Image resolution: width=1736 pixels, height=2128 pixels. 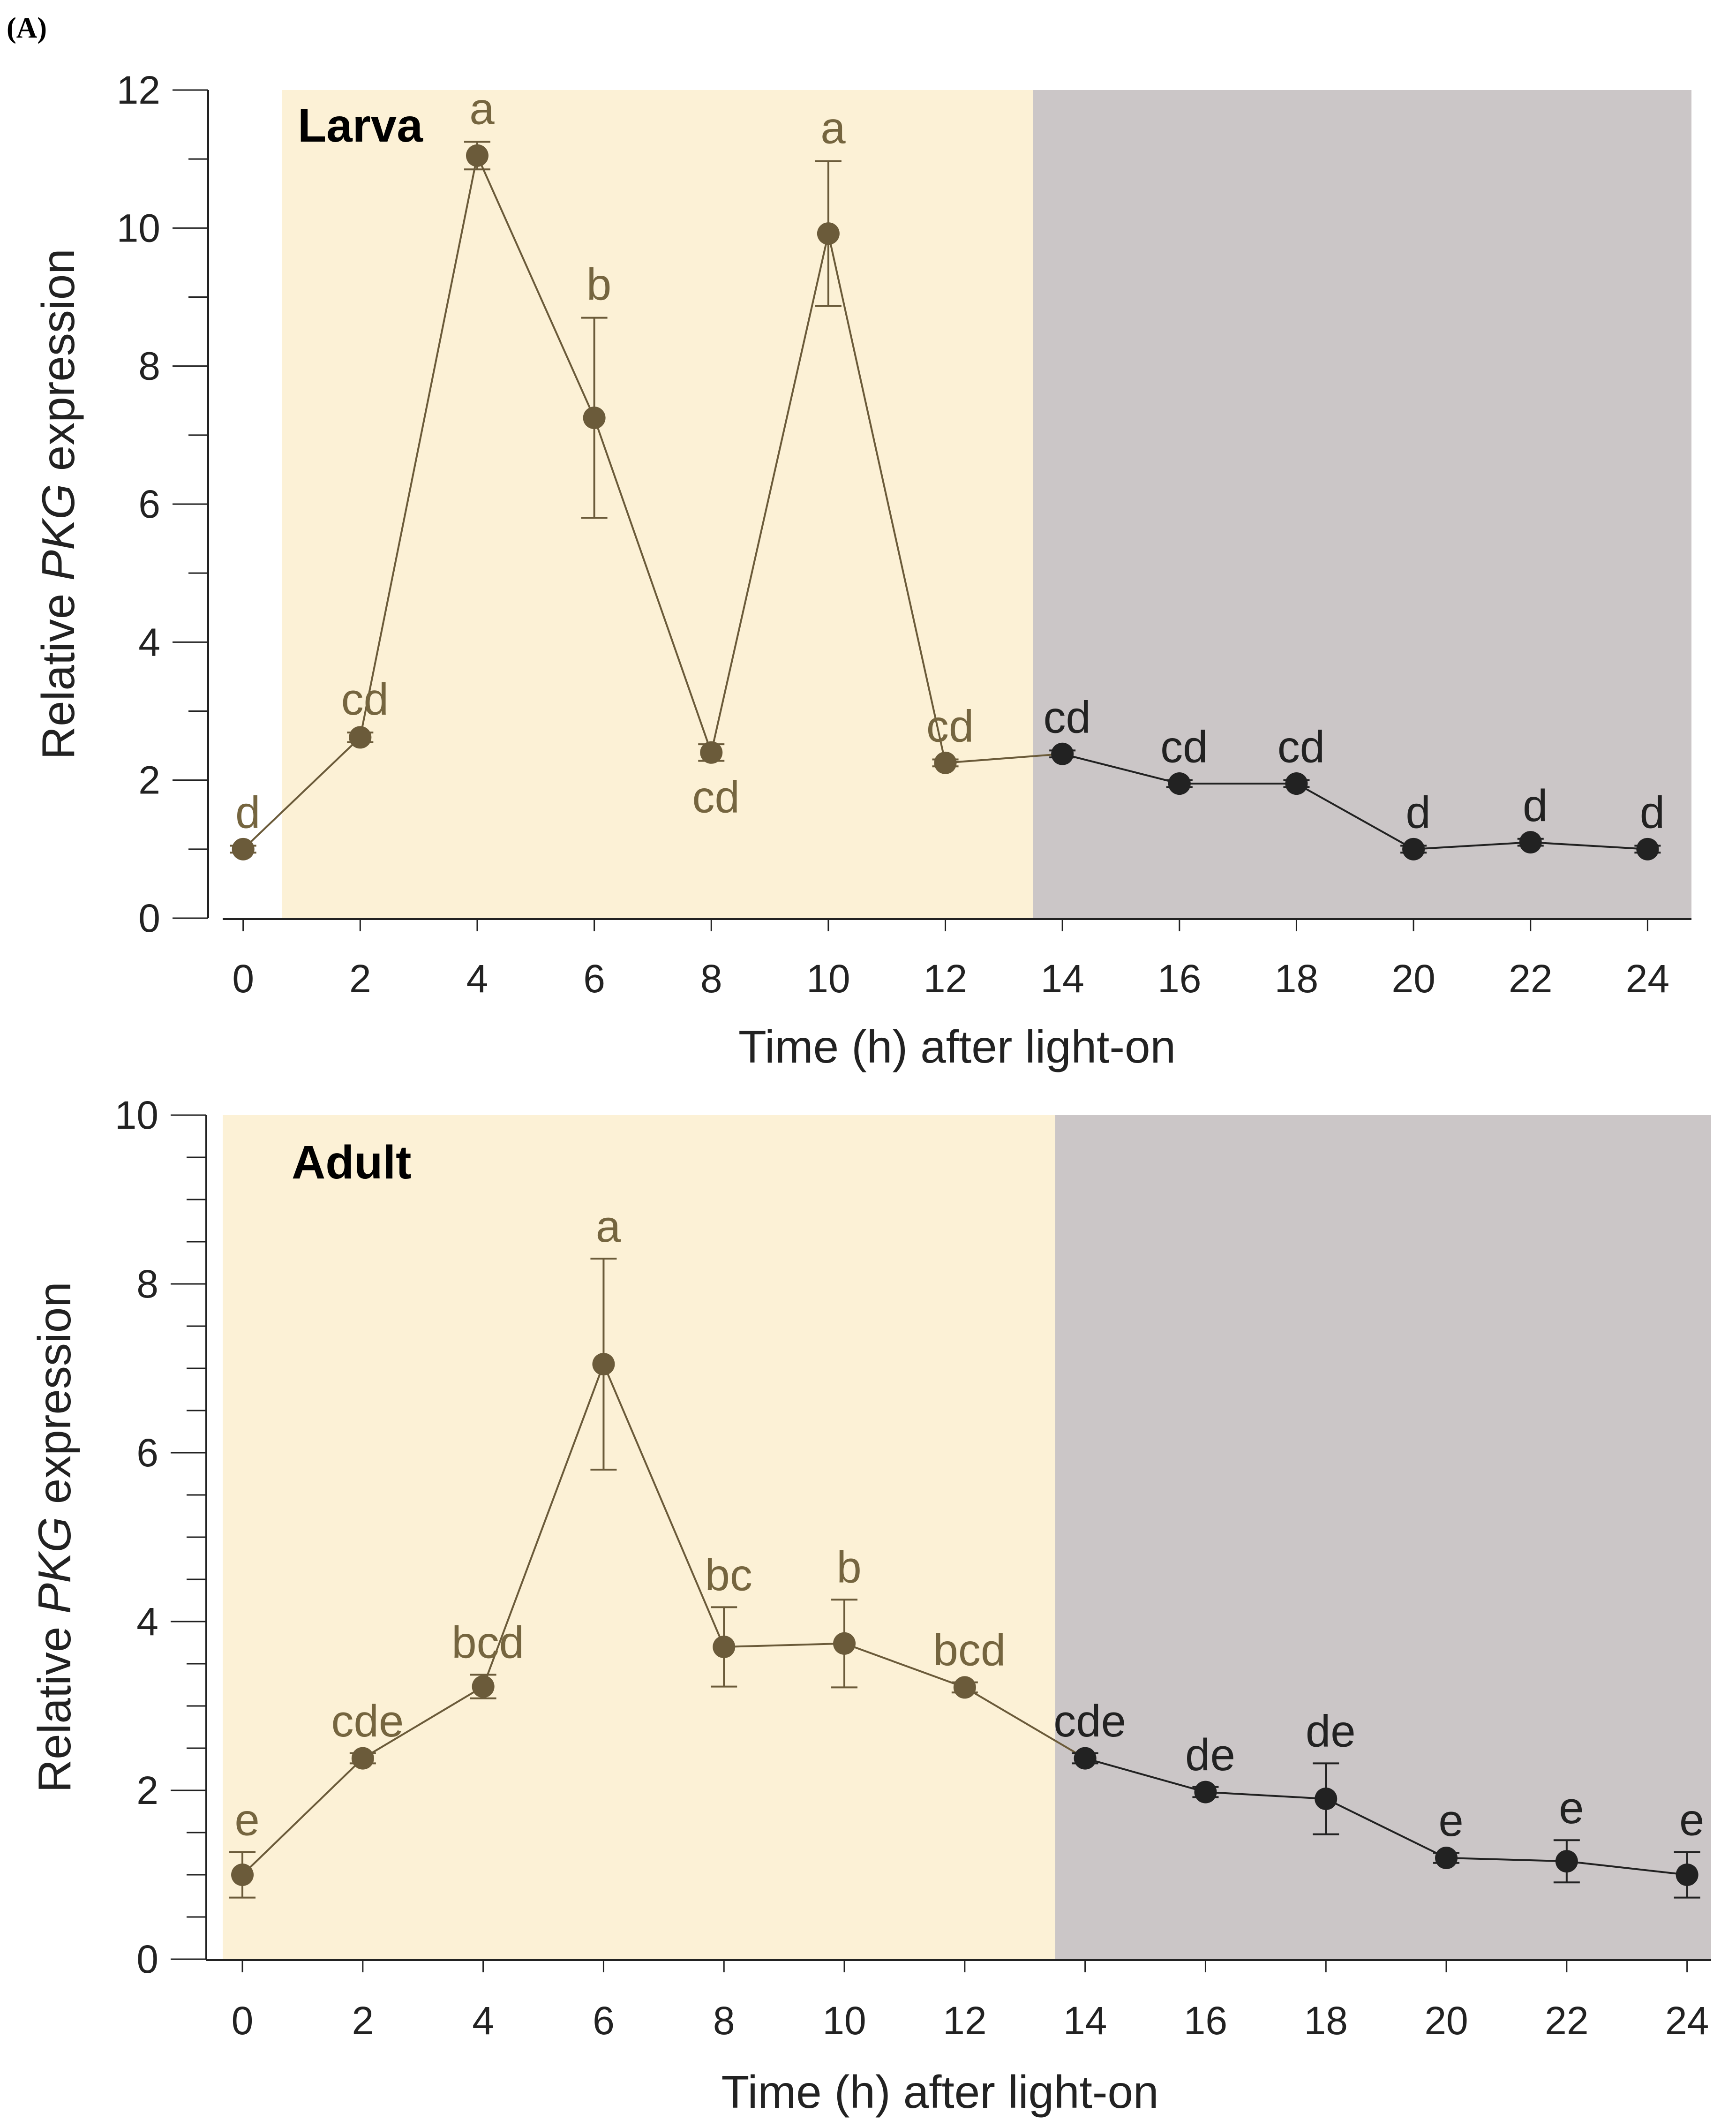 I want to click on chart-title: Adult, so click(x=351, y=1162).